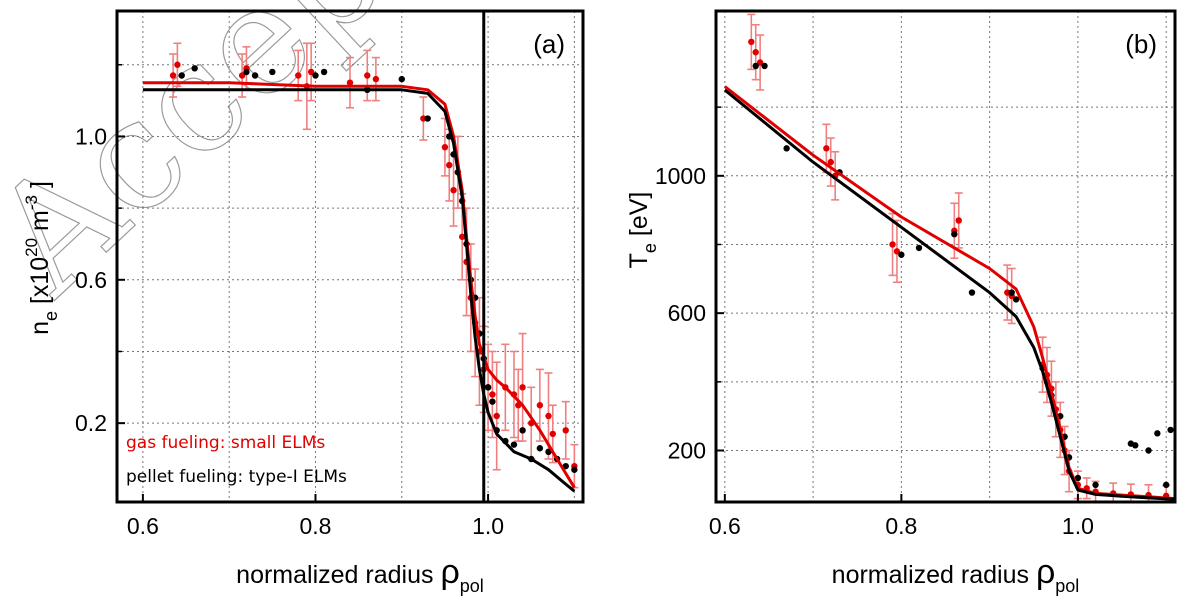 This screenshot has width=1178, height=598. What do you see at coordinates (91, 423) in the screenshot?
I see `y-tick-label: 0.2` at bounding box center [91, 423].